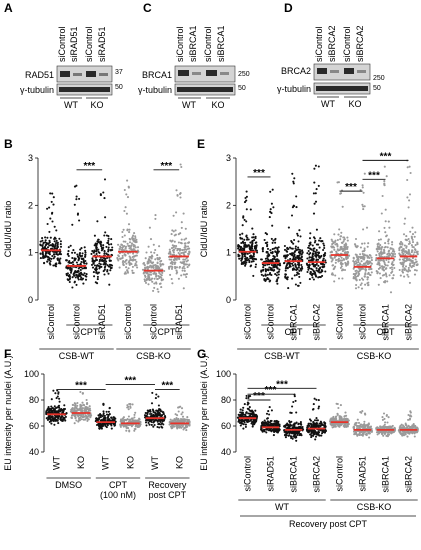  I want to click on group-label: KO, so click(354, 104).